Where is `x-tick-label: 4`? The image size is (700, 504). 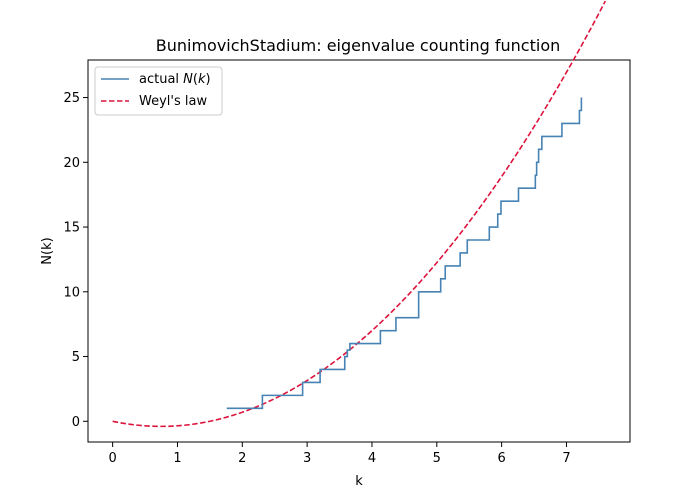 x-tick-label: 4 is located at coordinates (372, 458).